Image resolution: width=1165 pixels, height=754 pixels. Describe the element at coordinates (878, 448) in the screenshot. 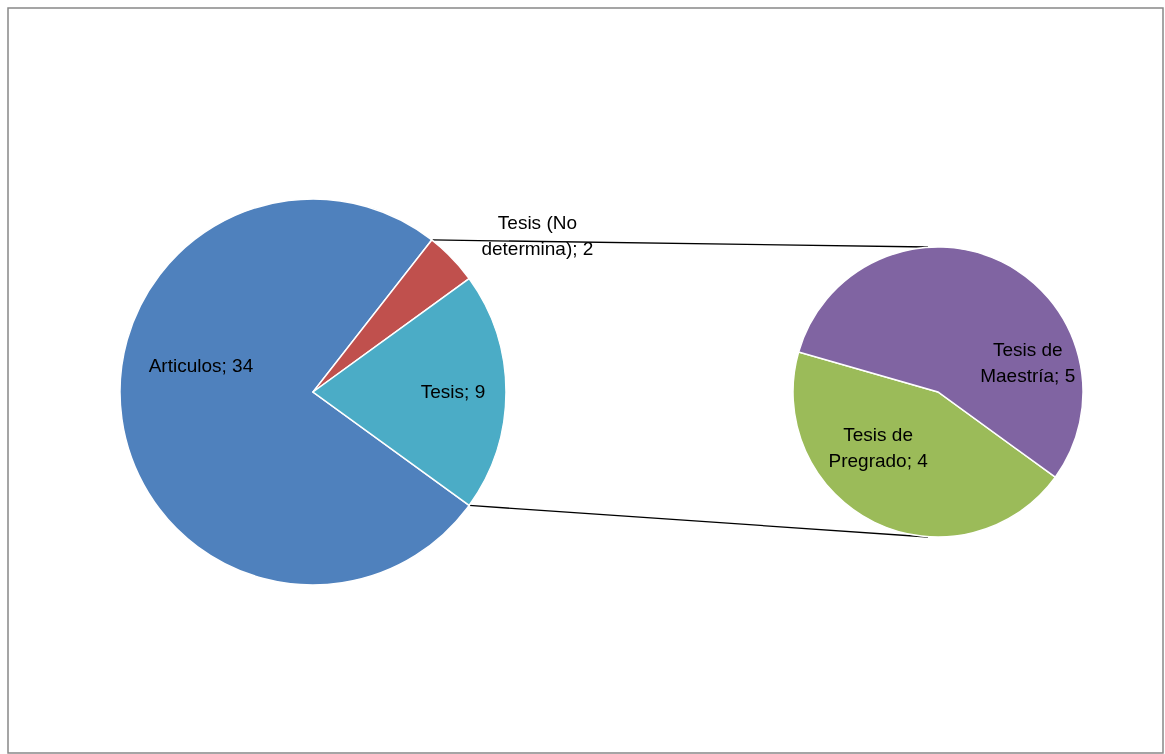

I see `slice-label: Tesis de Pregrado; 4` at that location.